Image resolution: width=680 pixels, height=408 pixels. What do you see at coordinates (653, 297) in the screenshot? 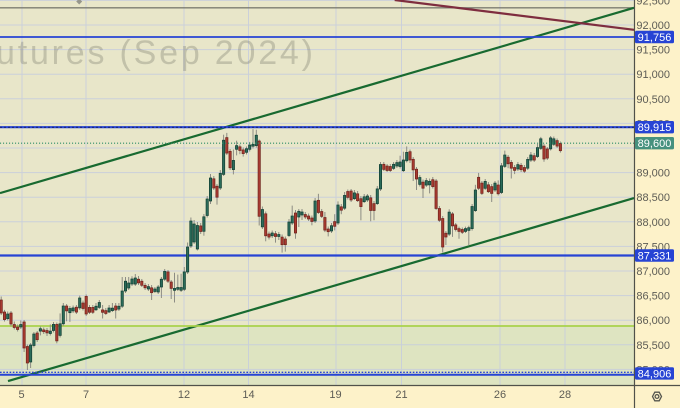
I see `svg-text: 86,500` at bounding box center [653, 297].